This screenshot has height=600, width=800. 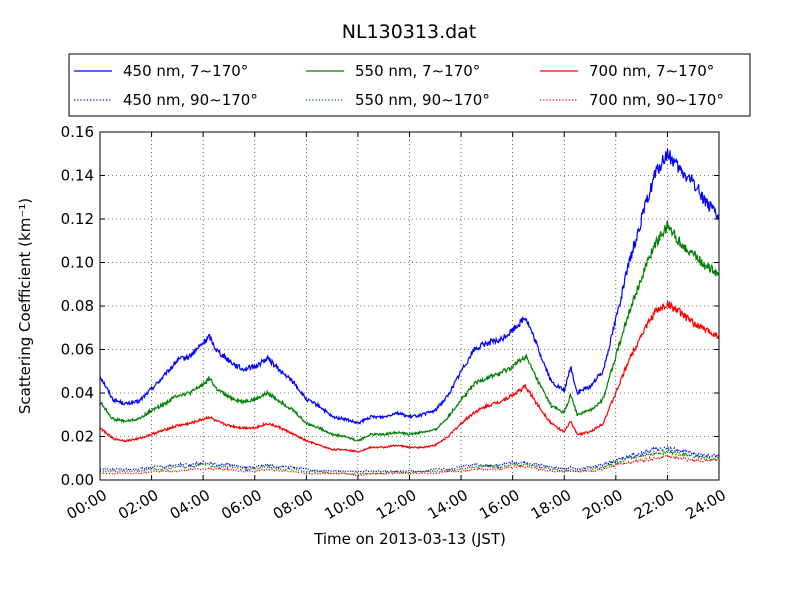 What do you see at coordinates (654, 504) in the screenshot?
I see `x-tick-label: 22:00` at bounding box center [654, 504].